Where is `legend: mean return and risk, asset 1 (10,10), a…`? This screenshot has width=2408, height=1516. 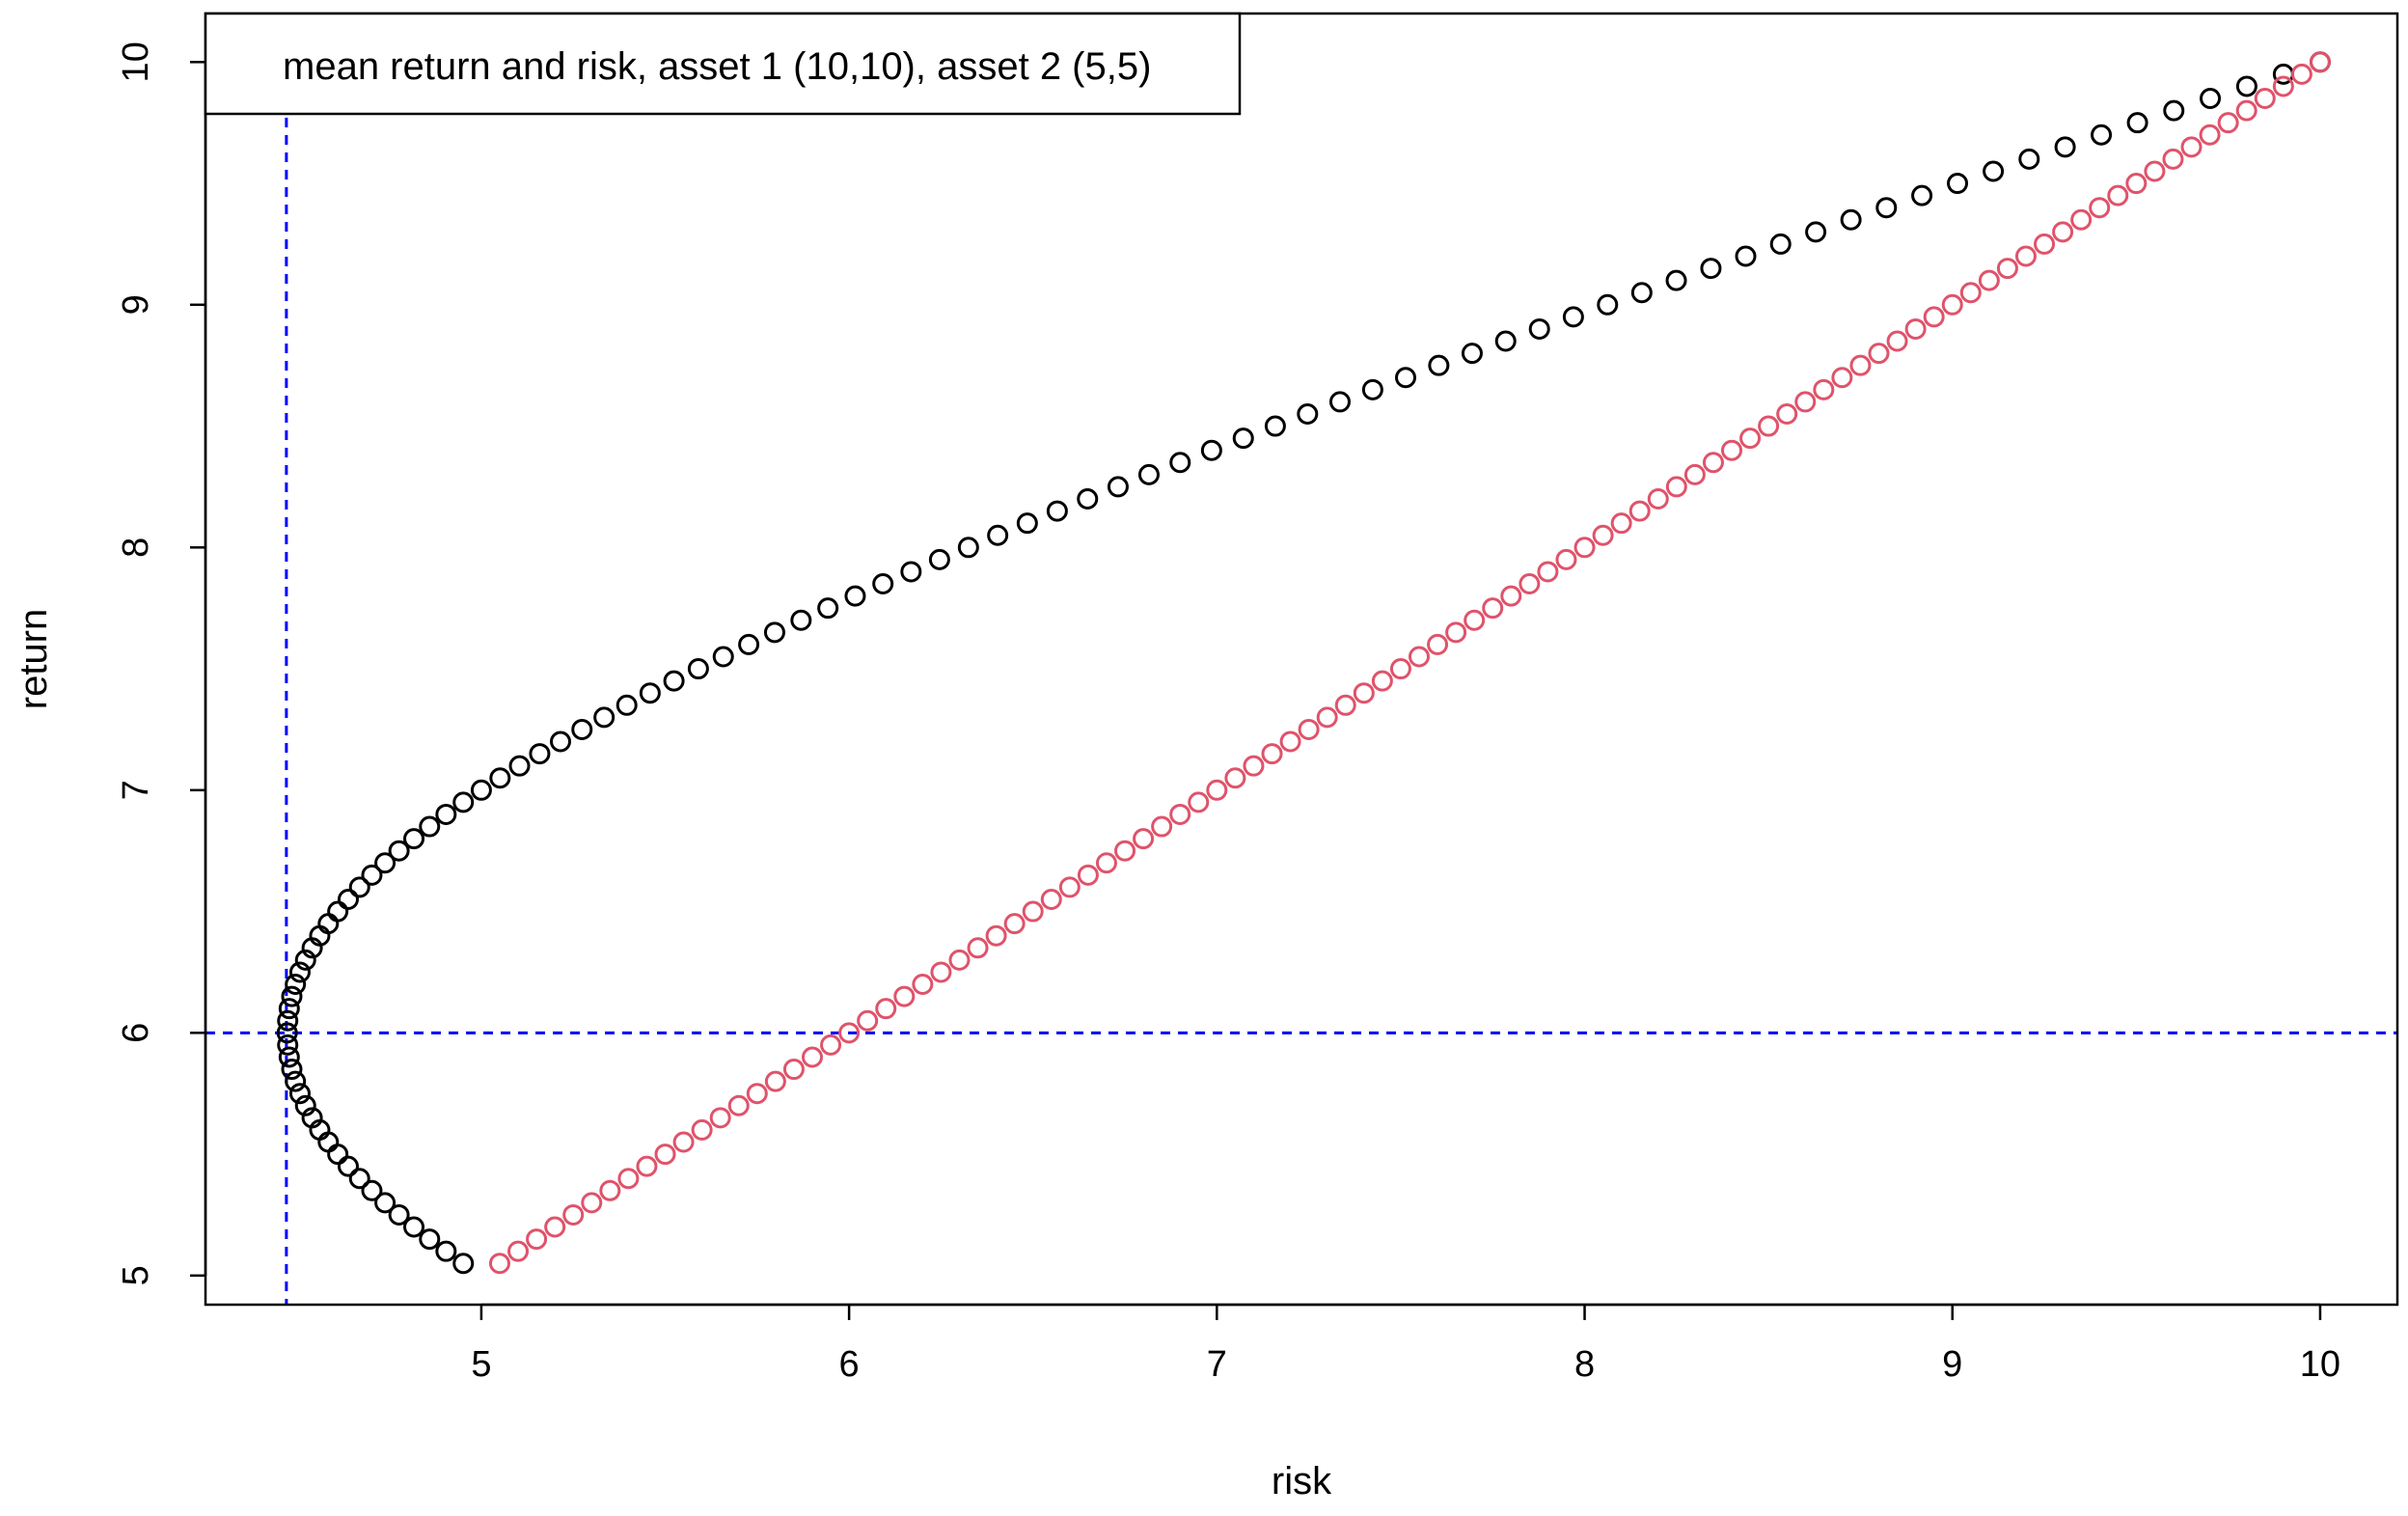 legend: mean return and risk, asset 1 (10,10), a… is located at coordinates (723, 64).